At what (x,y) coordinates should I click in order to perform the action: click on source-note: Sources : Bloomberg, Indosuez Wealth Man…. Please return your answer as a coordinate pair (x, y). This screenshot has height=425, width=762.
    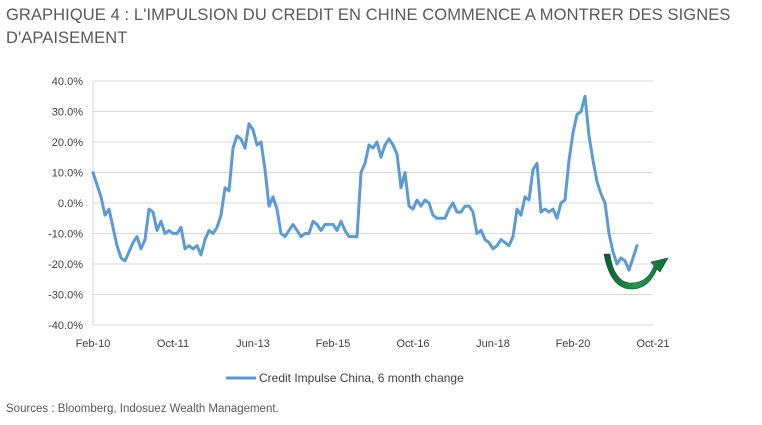
    Looking at the image, I should click on (142, 409).